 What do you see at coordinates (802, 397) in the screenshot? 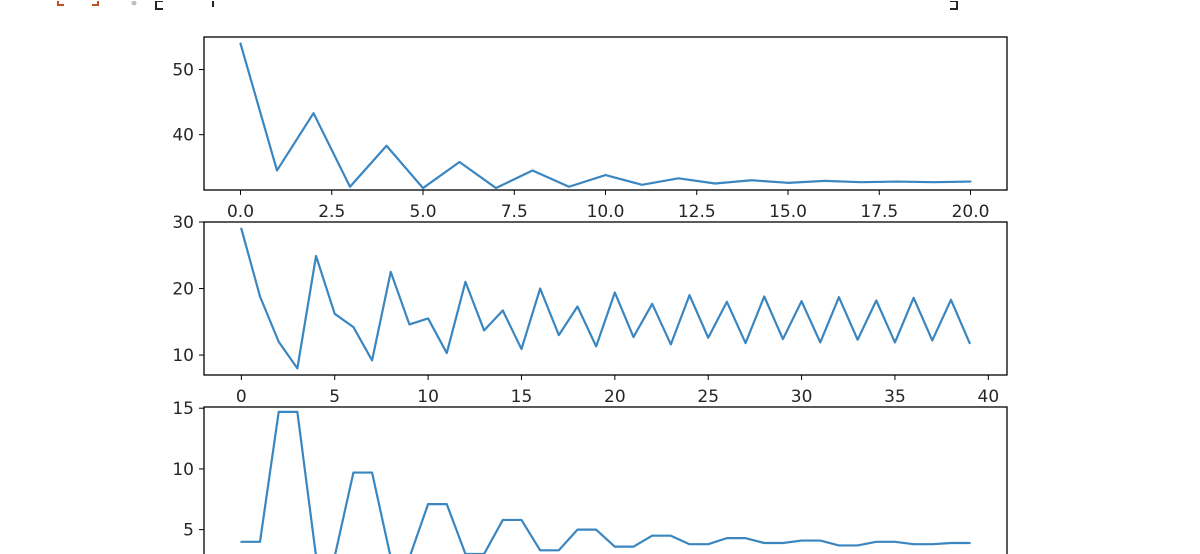
I see `xtick-label: 30` at bounding box center [802, 397].